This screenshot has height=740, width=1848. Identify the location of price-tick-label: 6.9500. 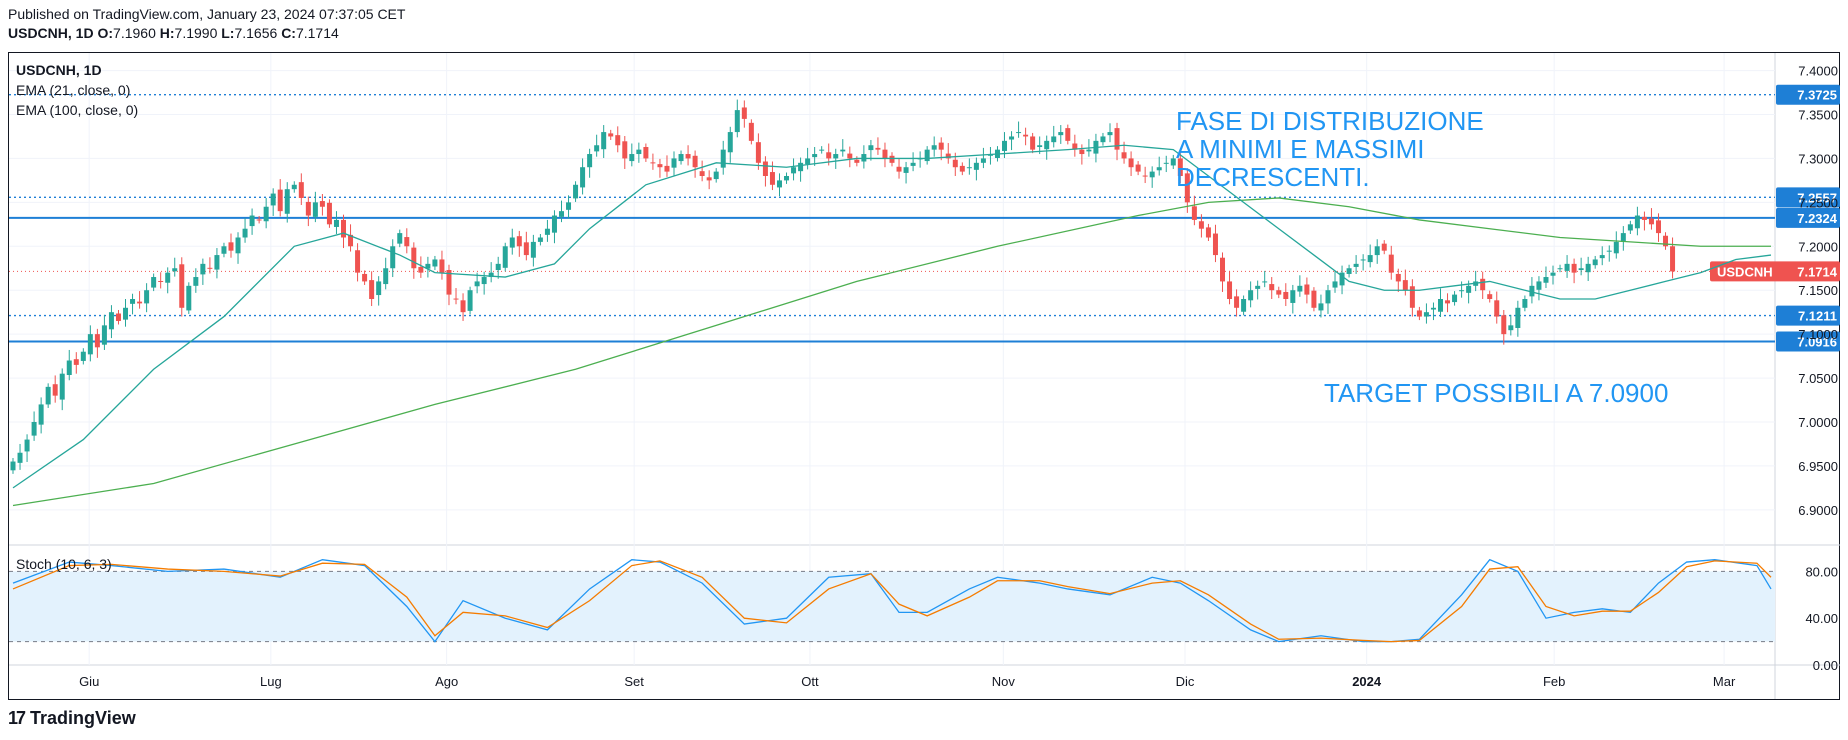
(1818, 466).